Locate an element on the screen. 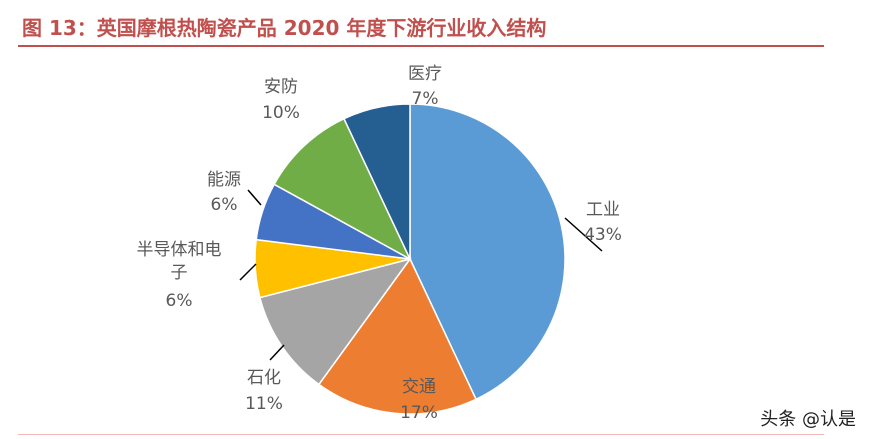 This screenshot has height=439, width=878. slice-label-1: 交通 is located at coordinates (419, 387).